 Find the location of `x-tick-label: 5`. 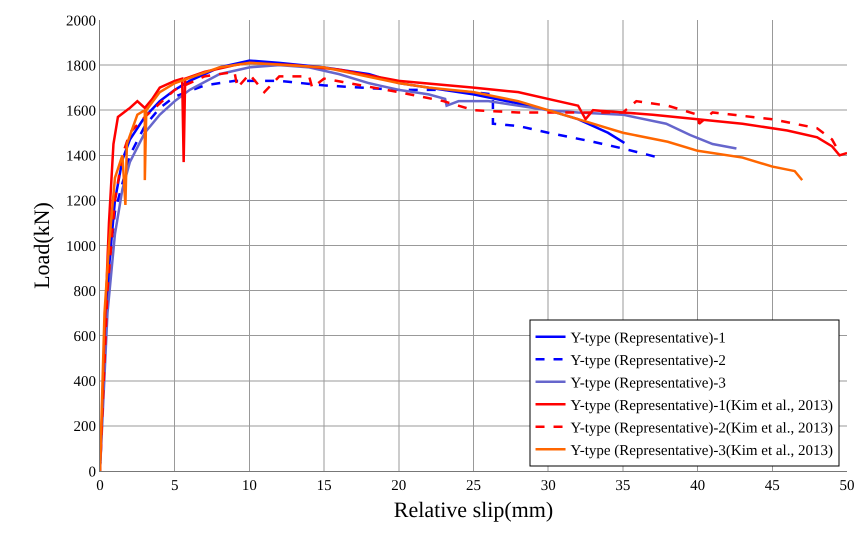

x-tick-label: 5 is located at coordinates (174, 486).